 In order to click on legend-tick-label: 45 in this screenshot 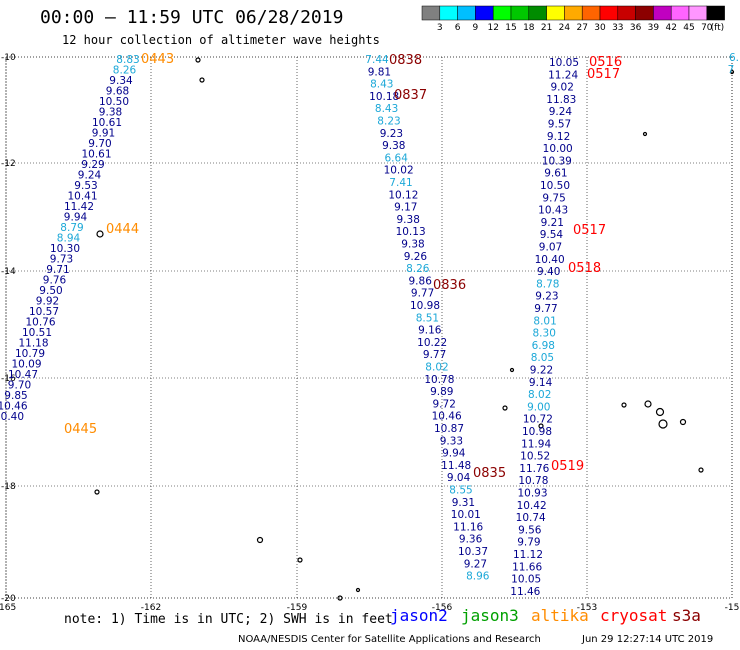, I will do `click(688, 28)`.